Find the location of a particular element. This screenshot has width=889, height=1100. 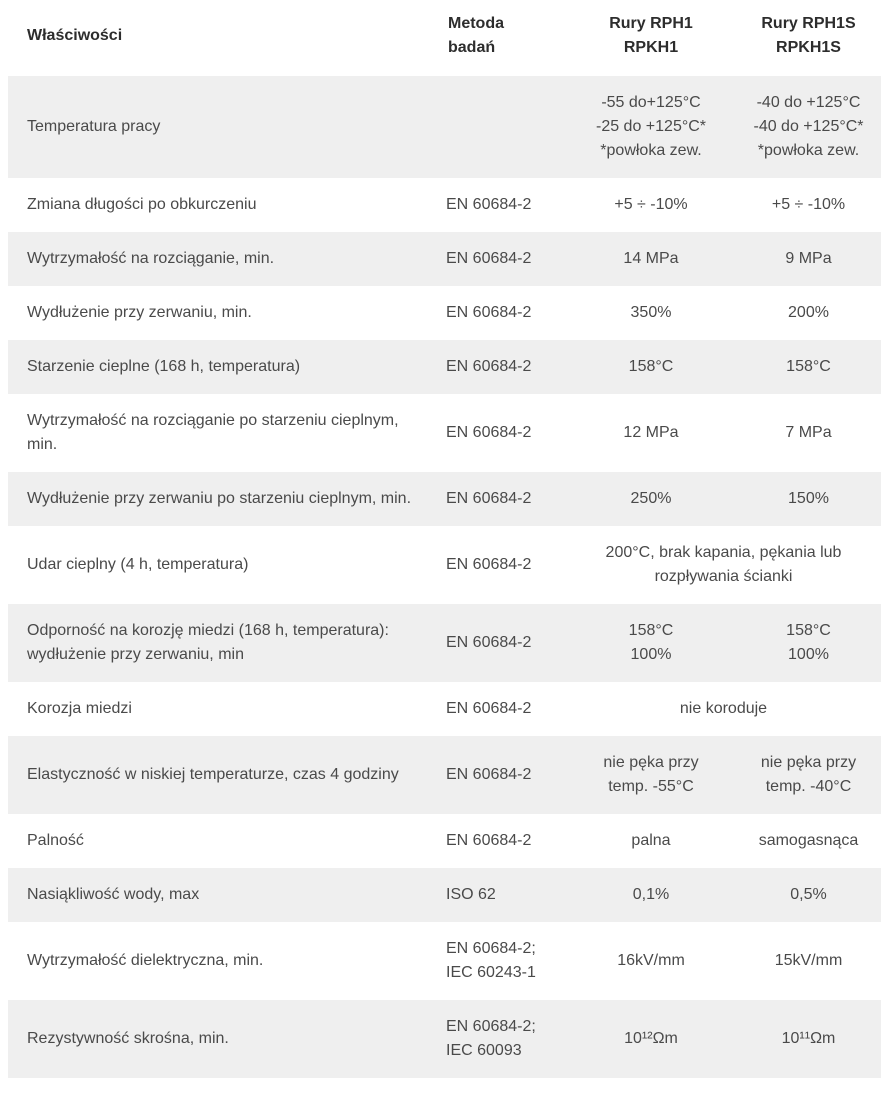

value-rph1s: +5 ÷ -10% is located at coordinates (808, 204).